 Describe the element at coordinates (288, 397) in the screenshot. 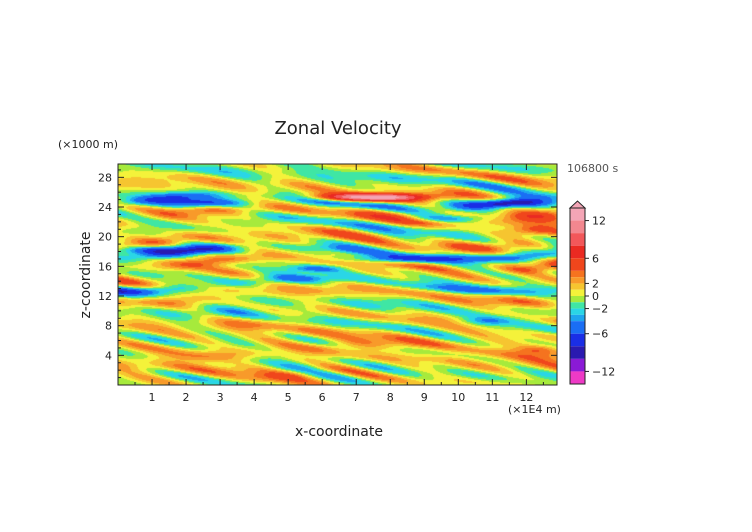

I see `x-tick-label: 5` at that location.